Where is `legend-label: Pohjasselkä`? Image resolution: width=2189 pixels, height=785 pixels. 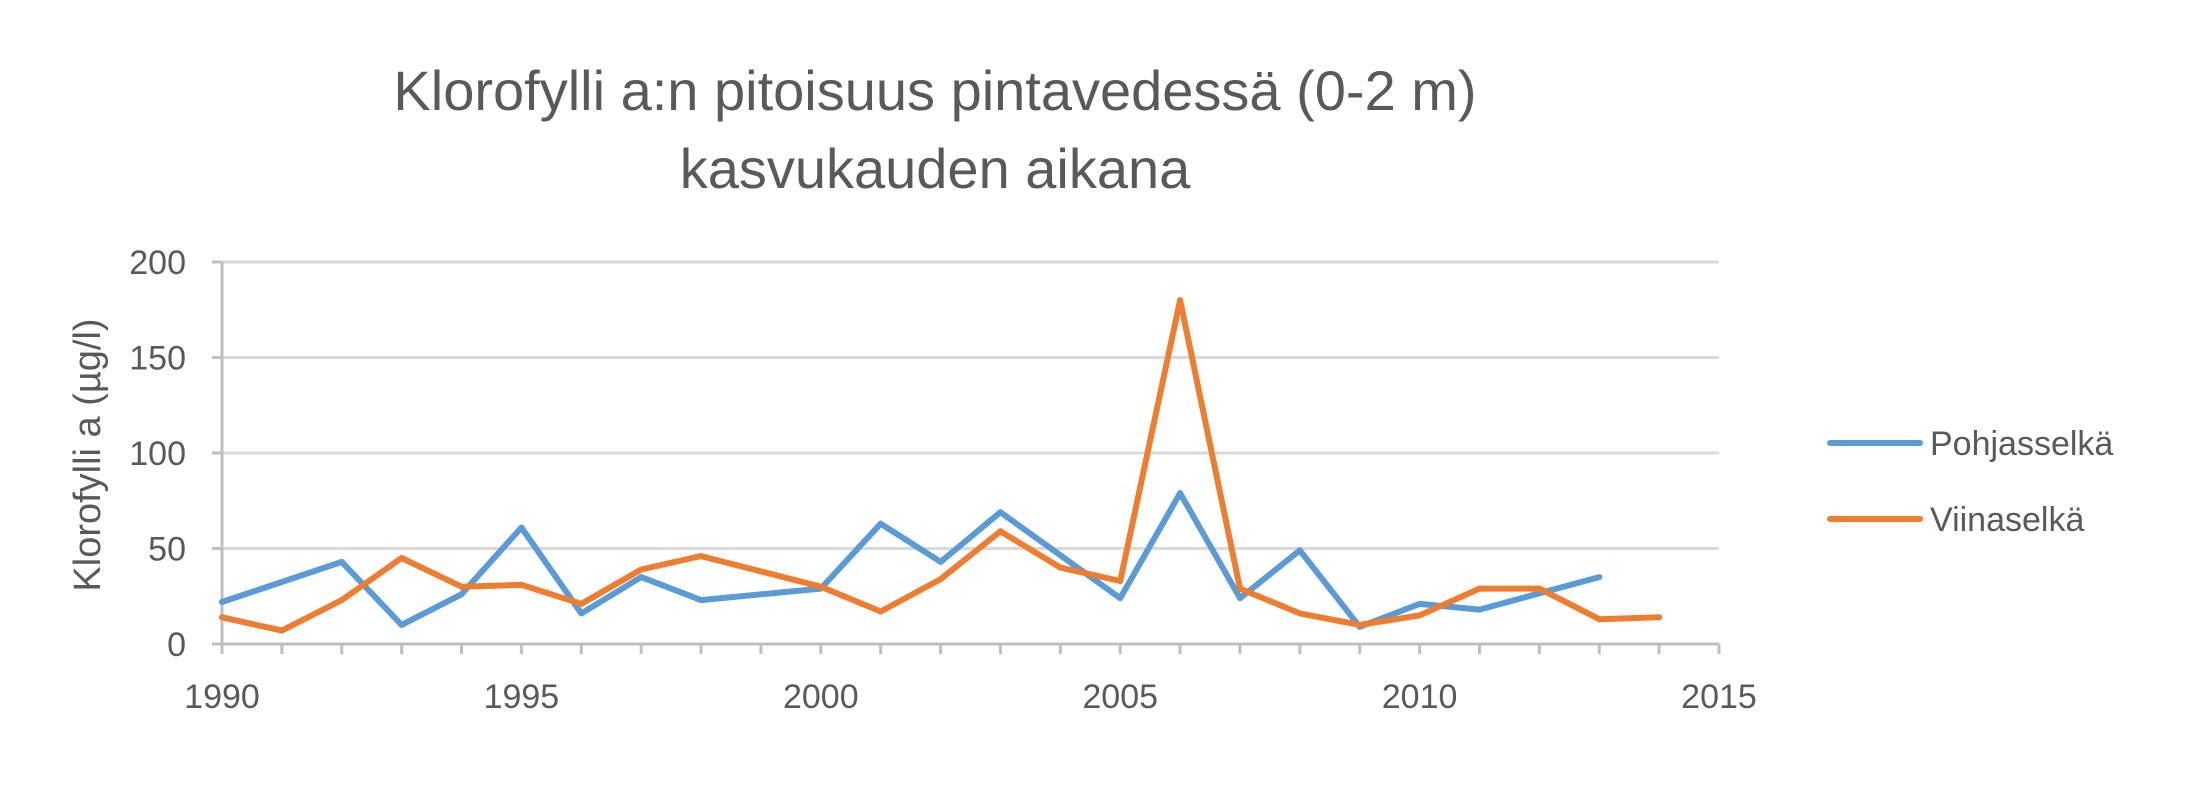
legend-label: Pohjasselkä is located at coordinates (2021, 444).